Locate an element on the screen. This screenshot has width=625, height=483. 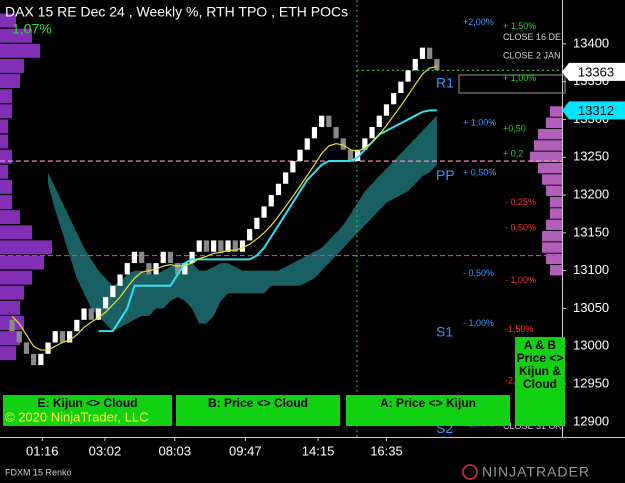
r1-box is located at coordinates (512, 84).